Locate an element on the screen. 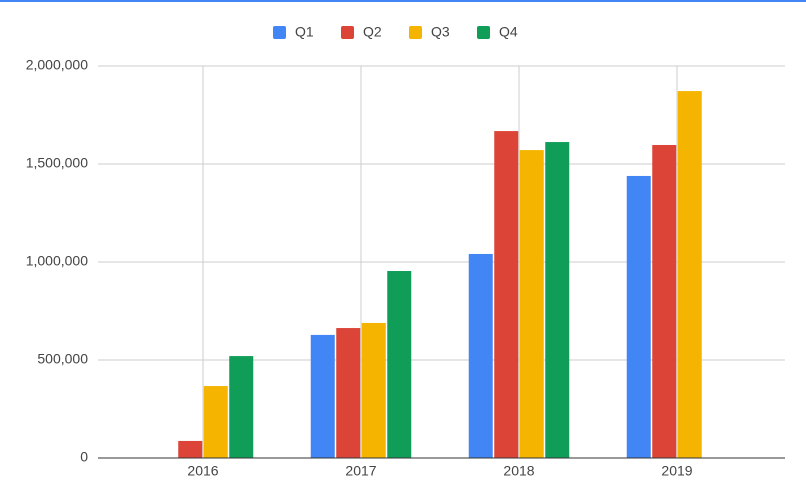  legend-label: Q3 is located at coordinates (440, 32).